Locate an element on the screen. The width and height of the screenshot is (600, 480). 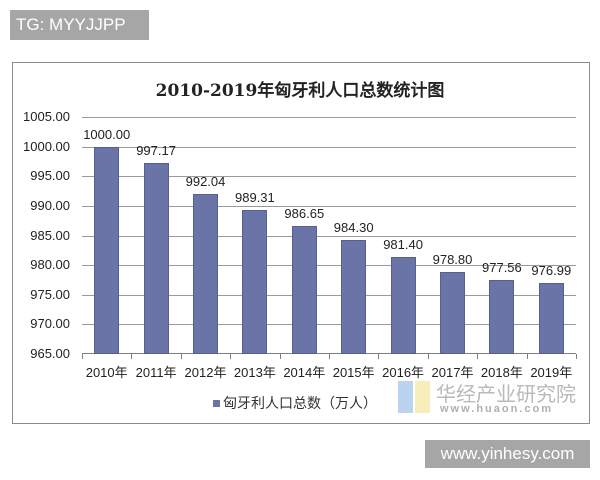
value-label: 977.56 is located at coordinates (502, 267).